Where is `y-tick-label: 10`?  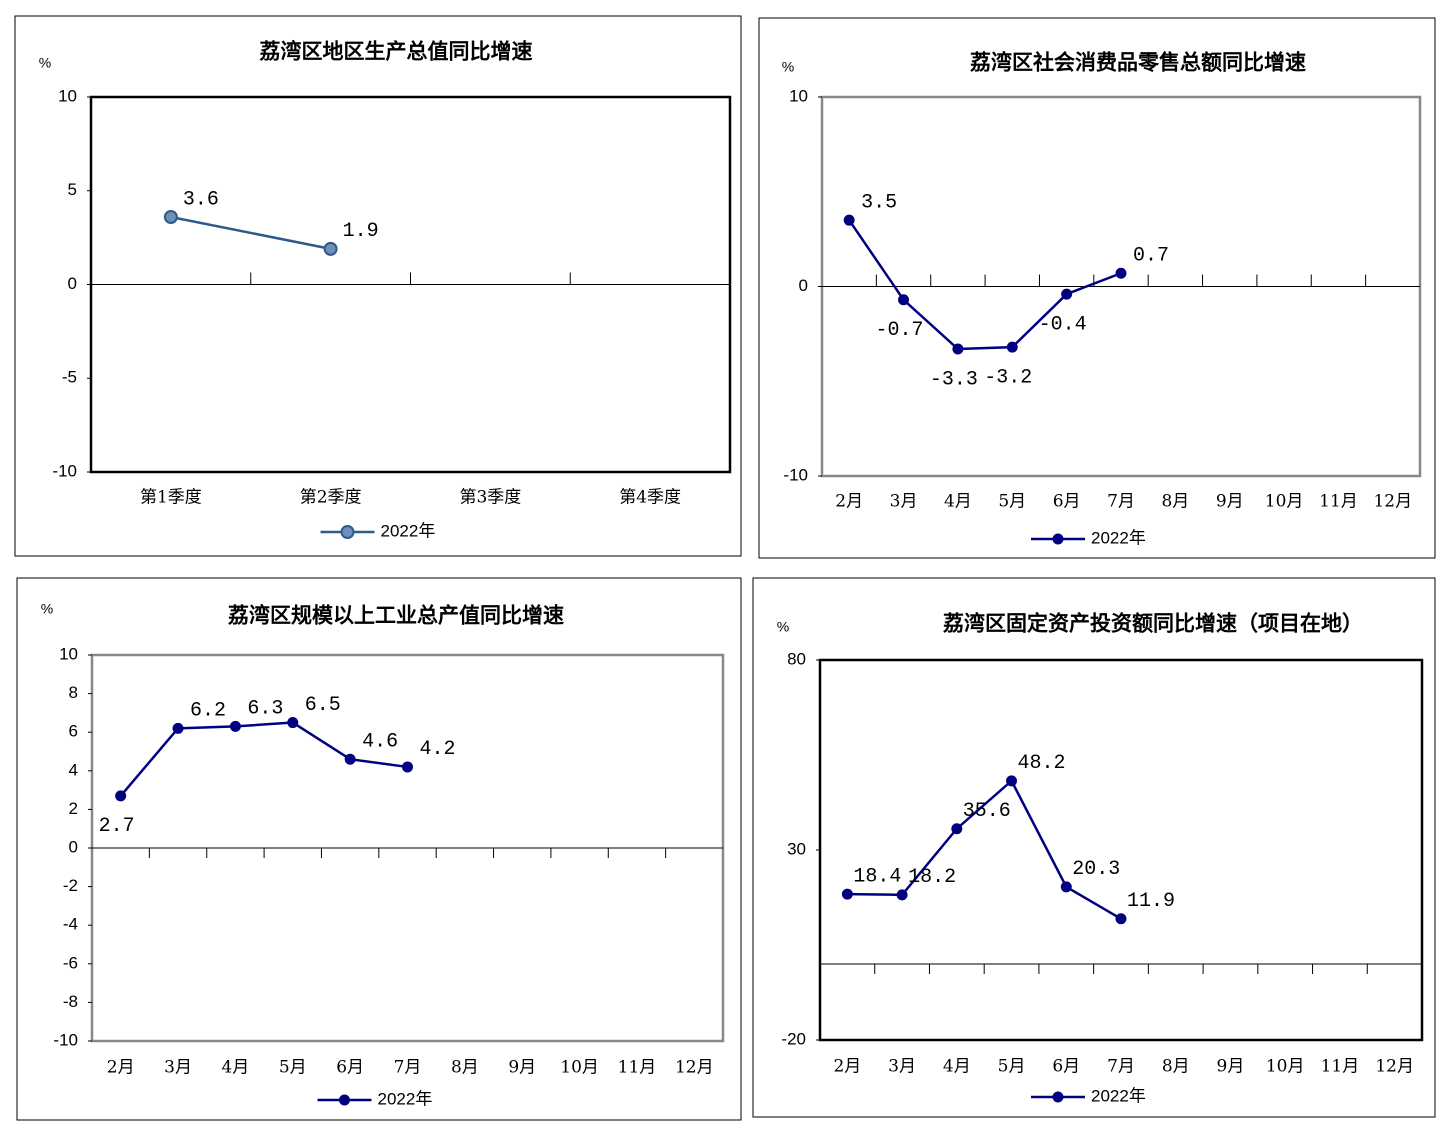
y-tick-label: 10 is located at coordinates (798, 95).